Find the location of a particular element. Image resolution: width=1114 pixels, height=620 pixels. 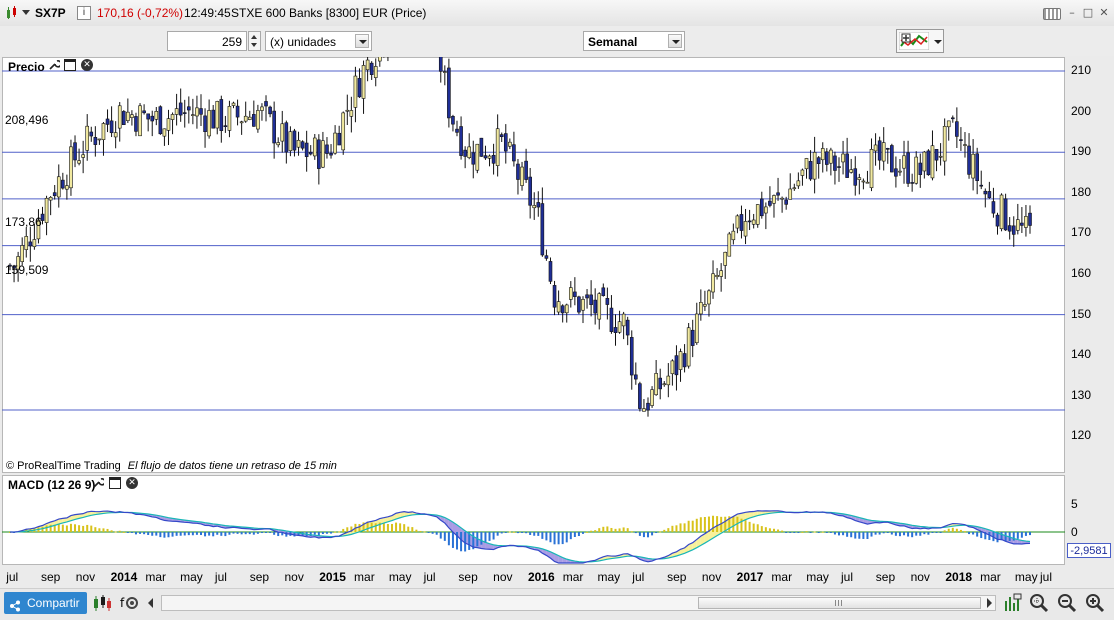

lock-scroll-icon is located at coordinates (1013, 603).